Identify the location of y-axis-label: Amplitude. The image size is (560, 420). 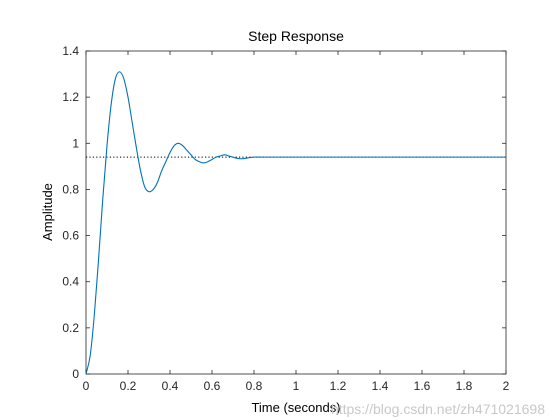
(47, 212).